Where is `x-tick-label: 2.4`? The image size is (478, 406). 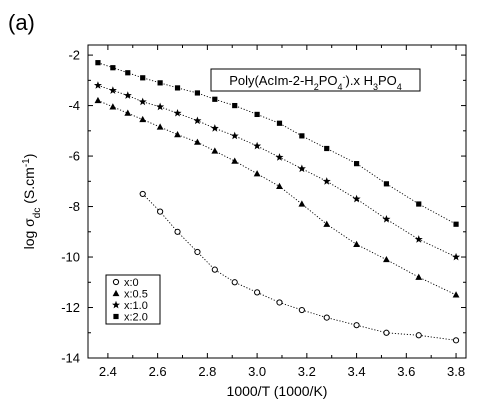 x-tick-label: 2.4 is located at coordinates (108, 371).